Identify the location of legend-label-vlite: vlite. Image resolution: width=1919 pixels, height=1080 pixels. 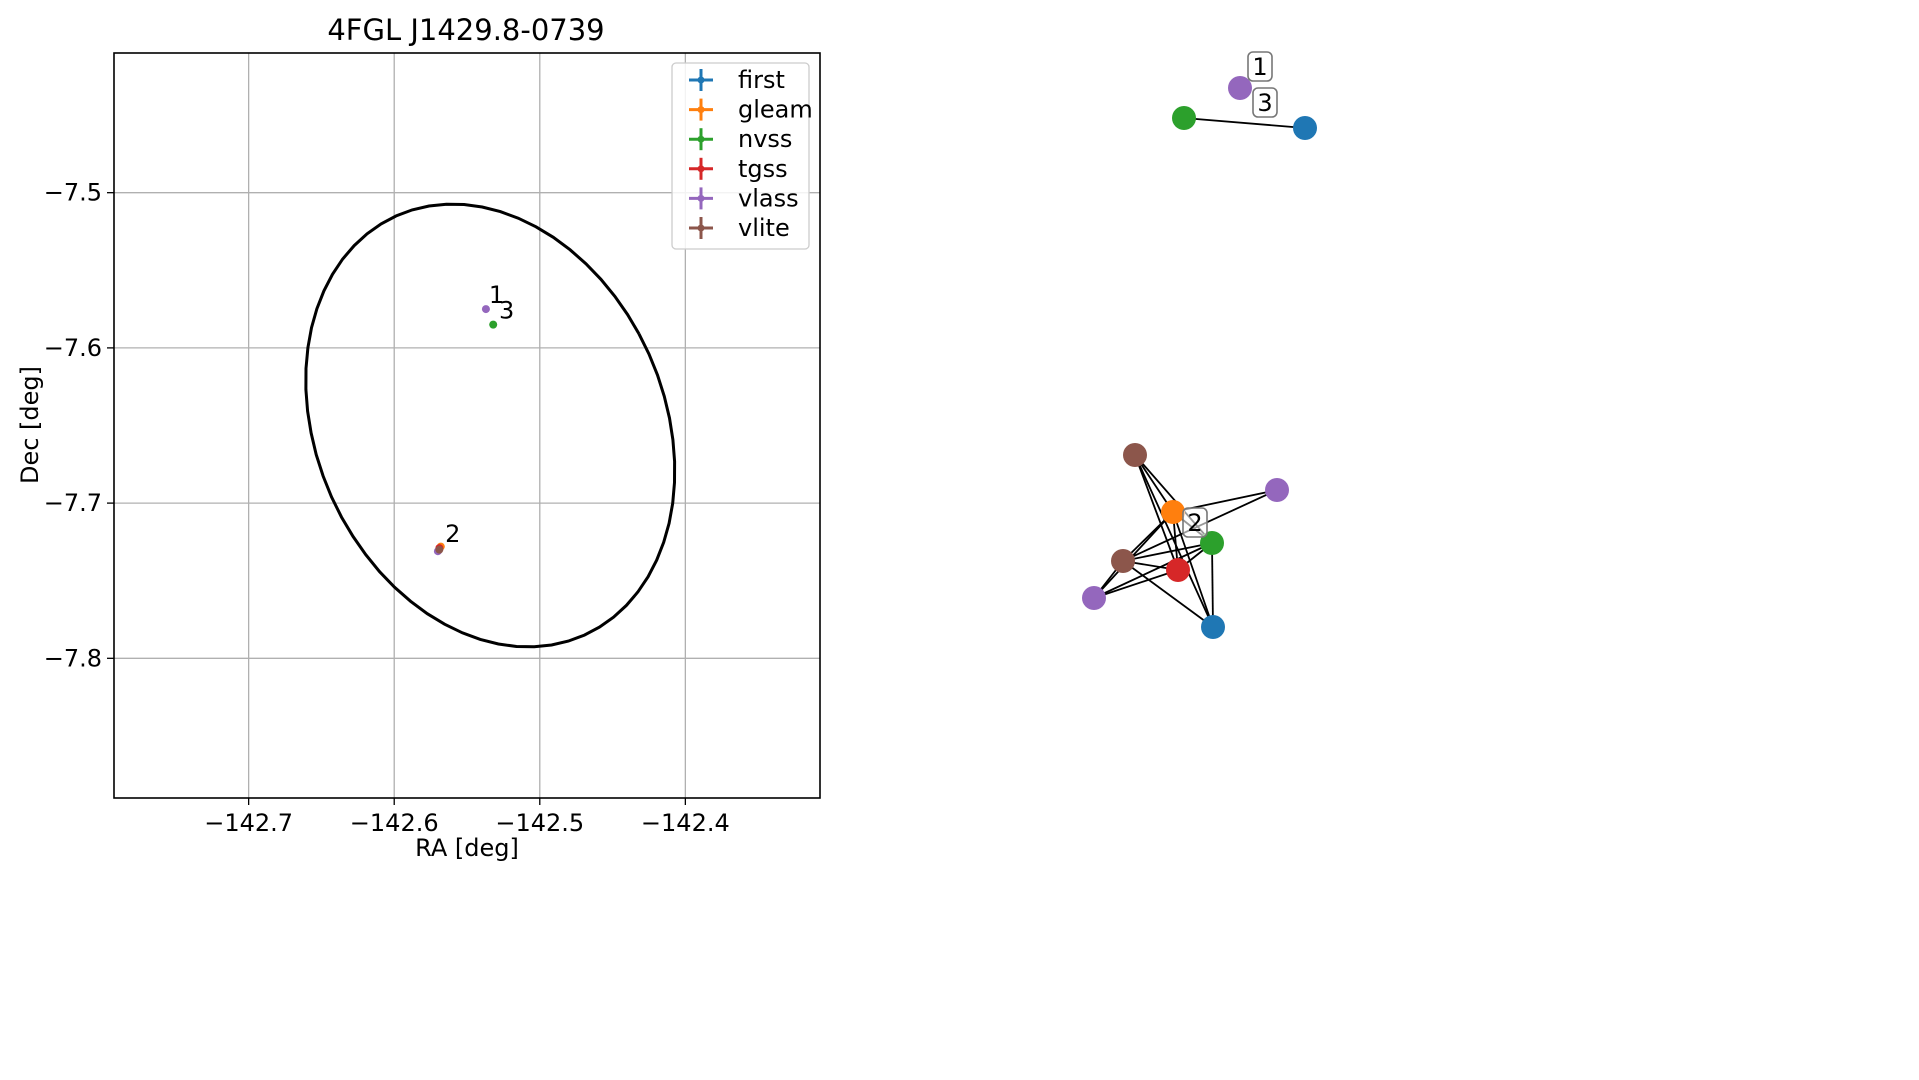
(764, 228).